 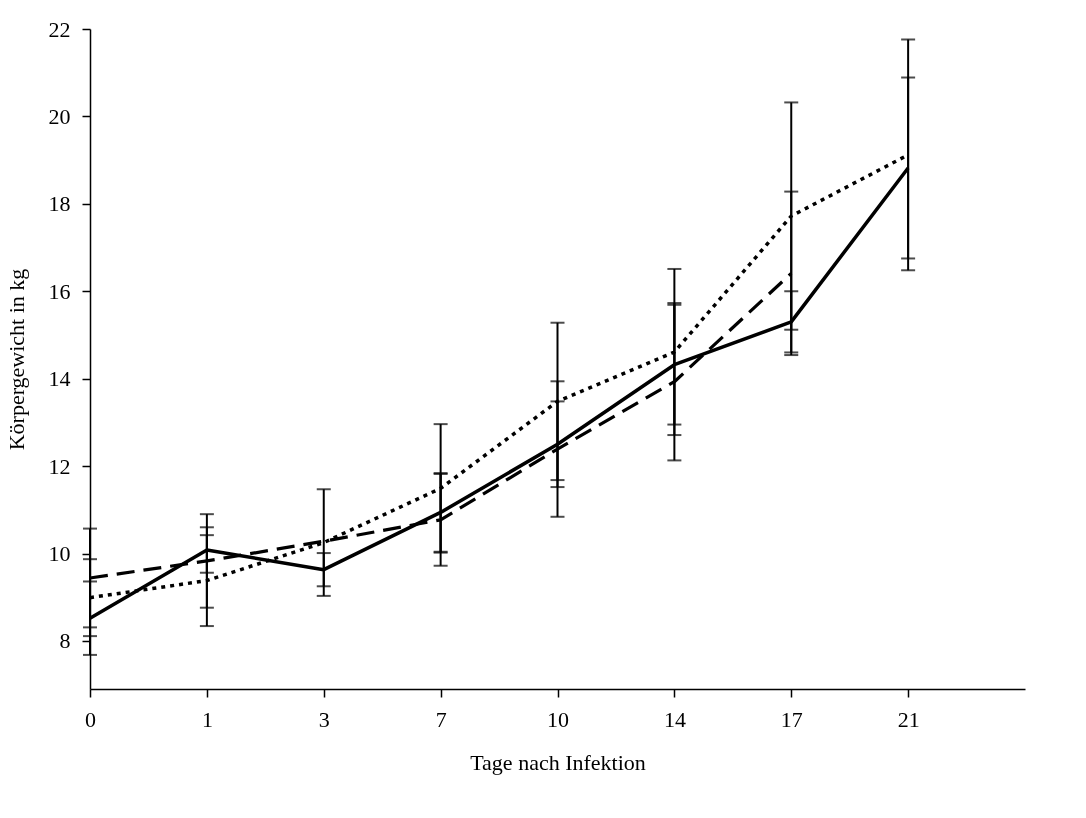 I want to click on x-tick-label: 17, so click(x=791, y=719).